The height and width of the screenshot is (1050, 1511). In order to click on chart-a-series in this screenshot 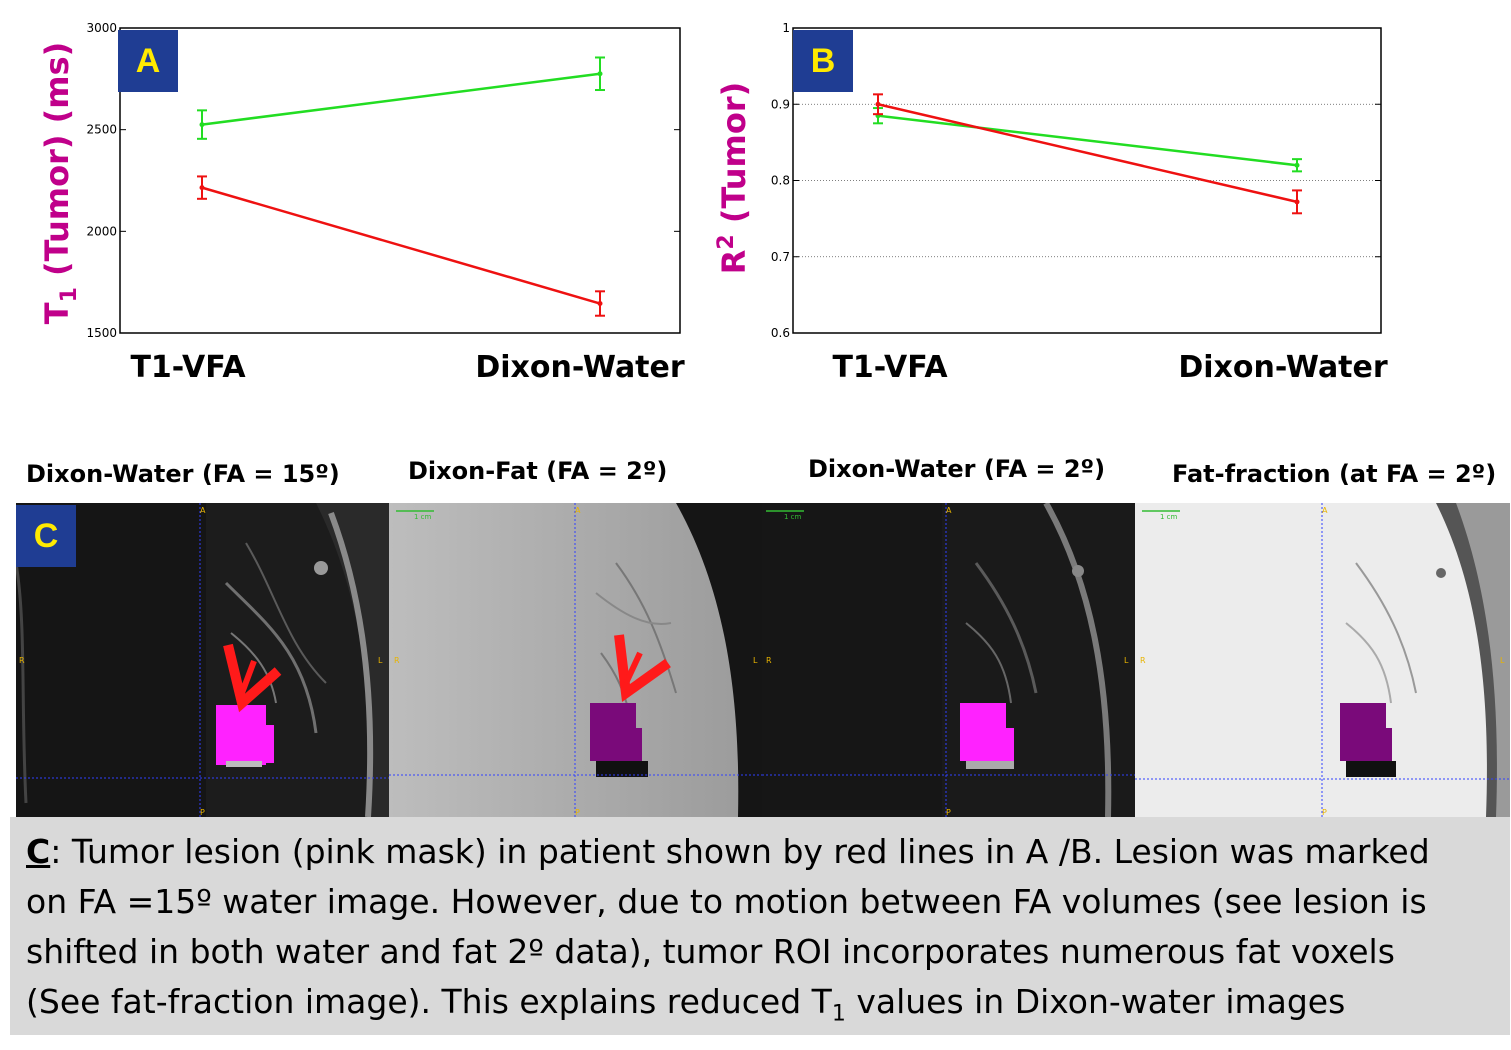, I will do `click(401, 186)`.